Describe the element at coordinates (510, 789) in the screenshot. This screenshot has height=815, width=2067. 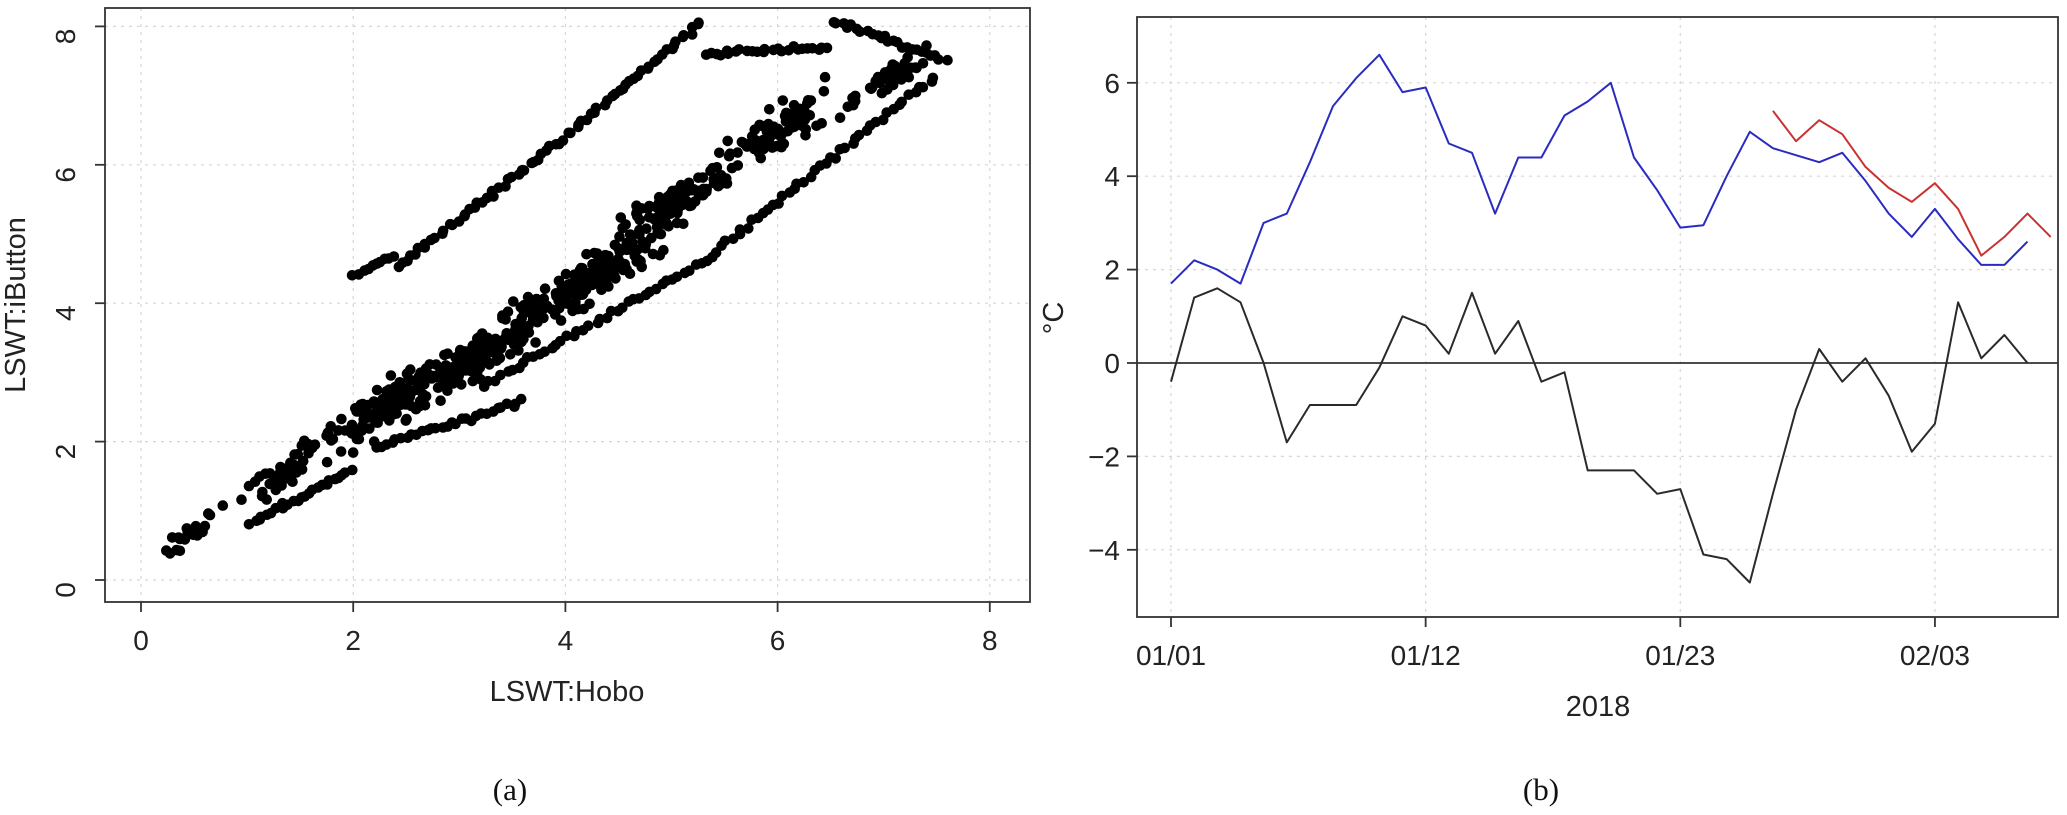
I see `panel-label: (a)` at that location.